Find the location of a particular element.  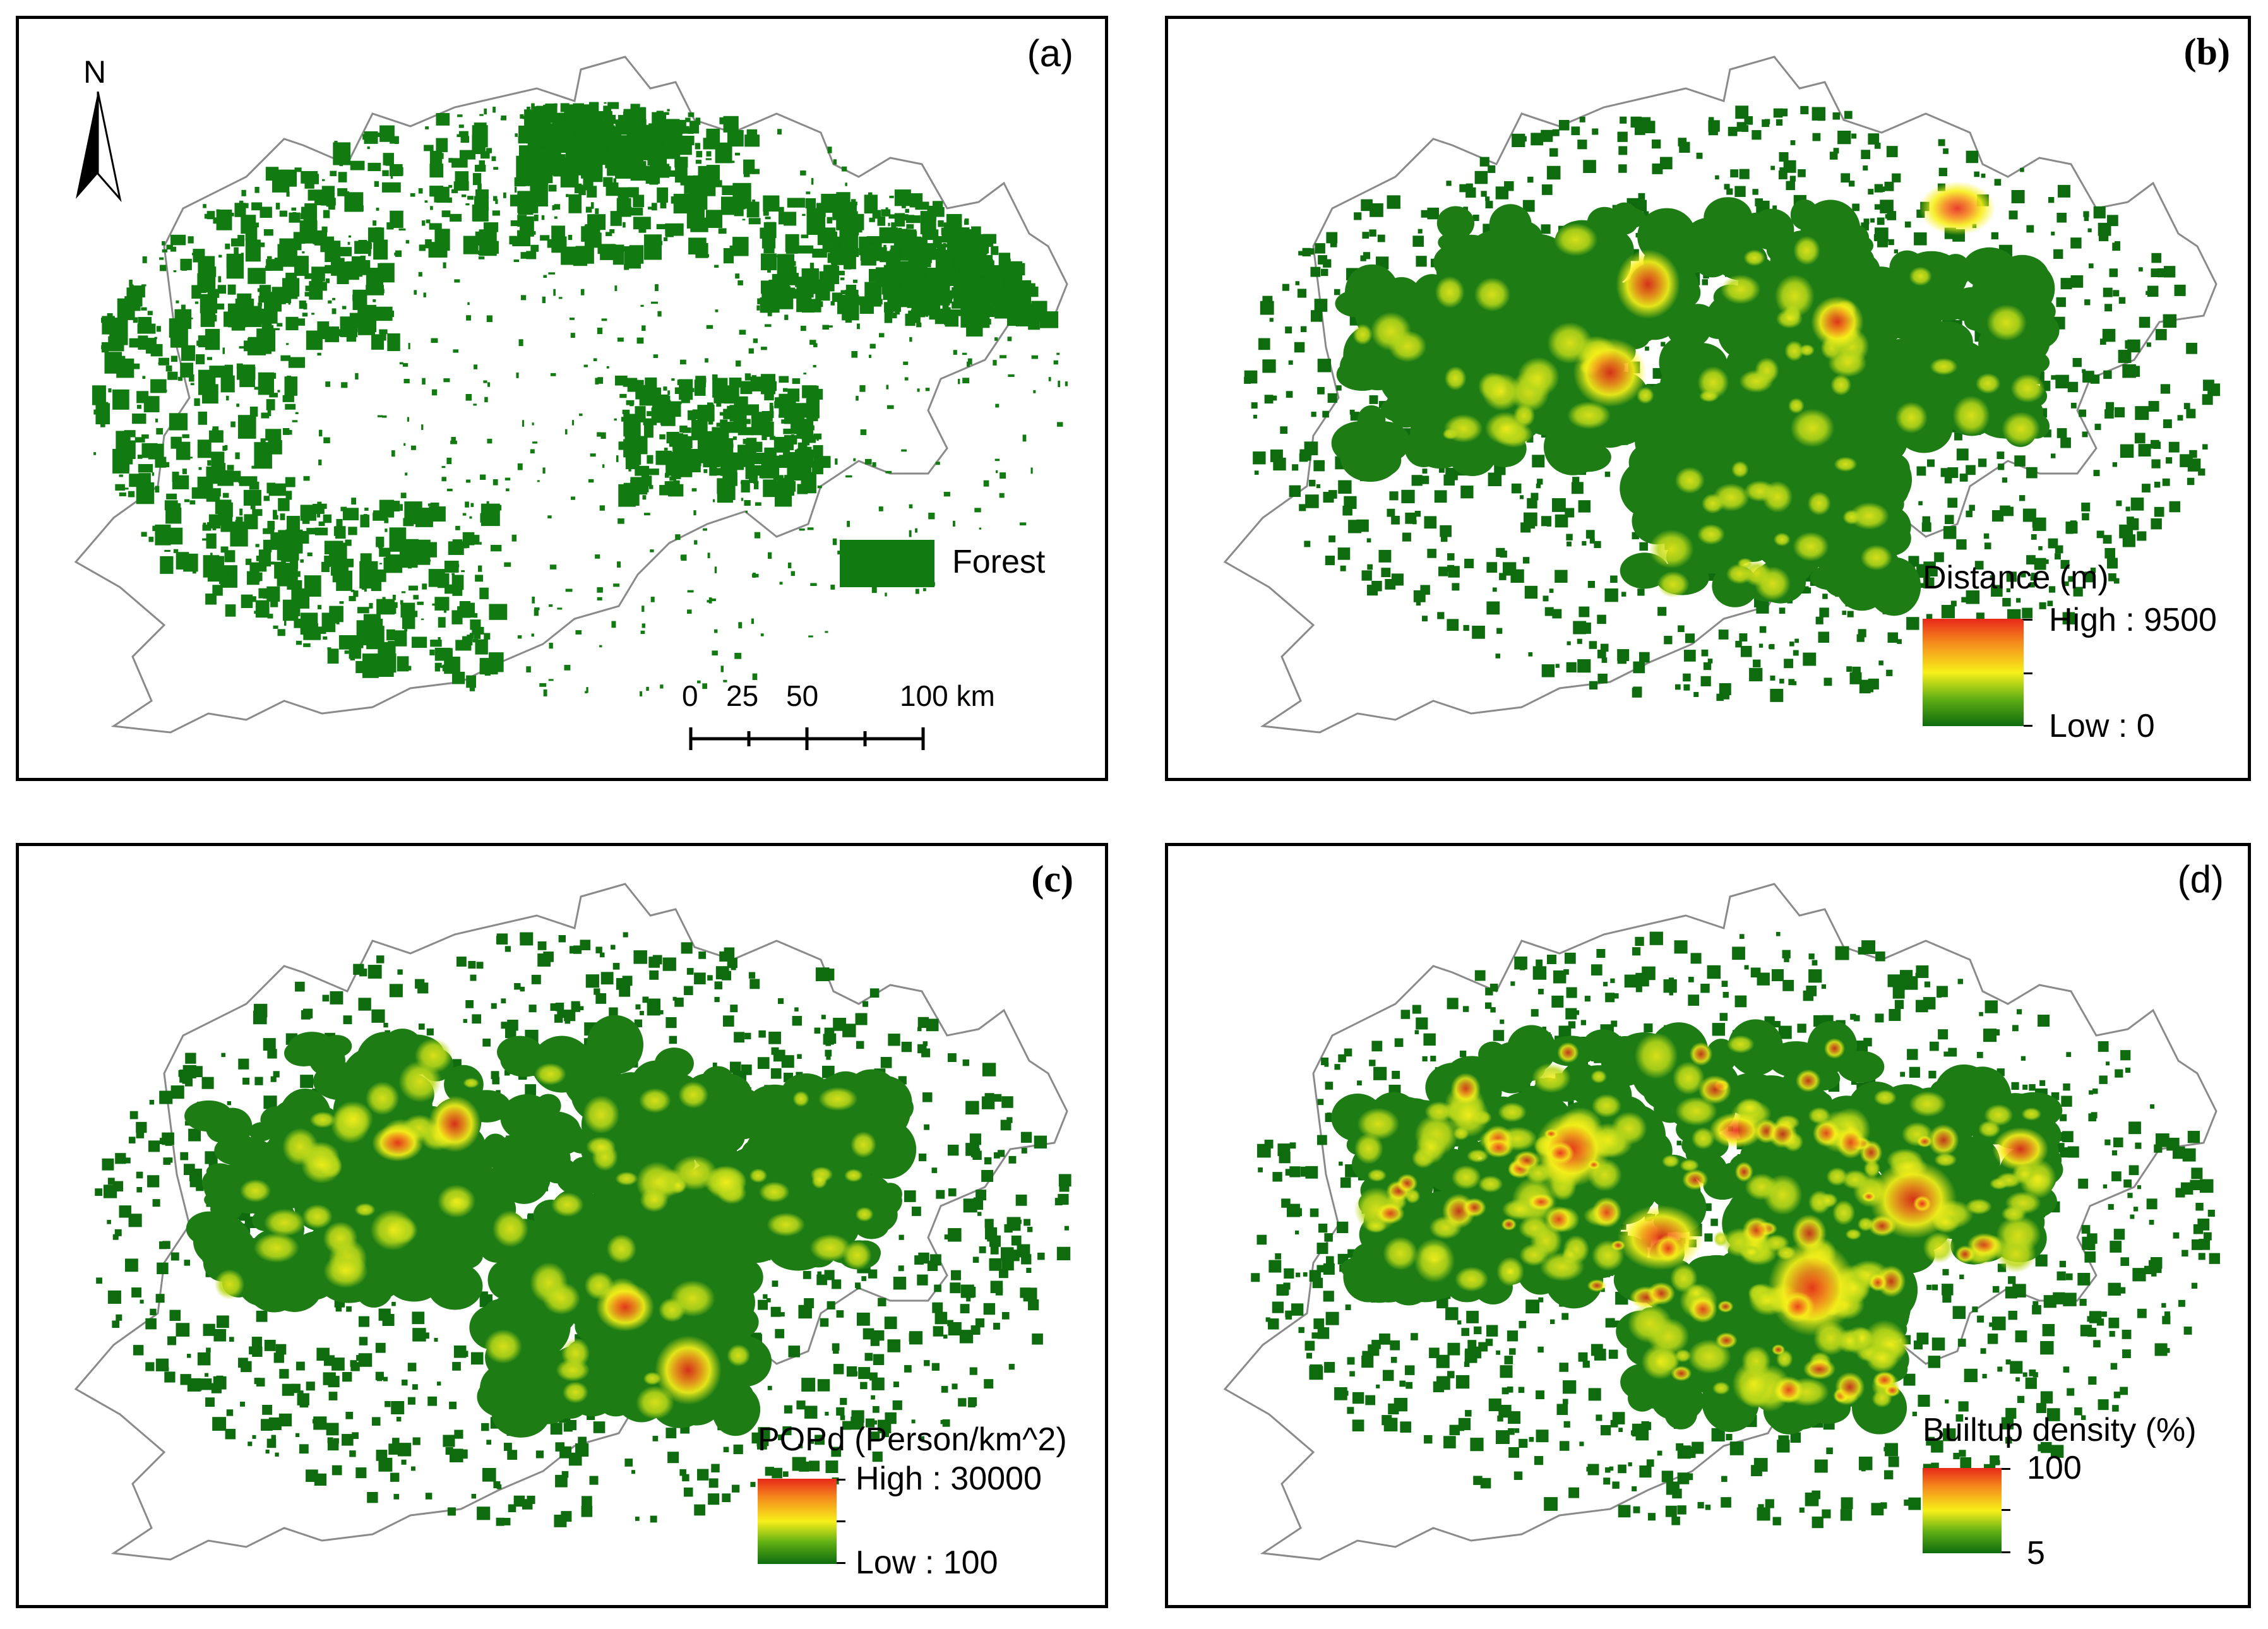

scale-tick-100: 100 km is located at coordinates (947, 696).